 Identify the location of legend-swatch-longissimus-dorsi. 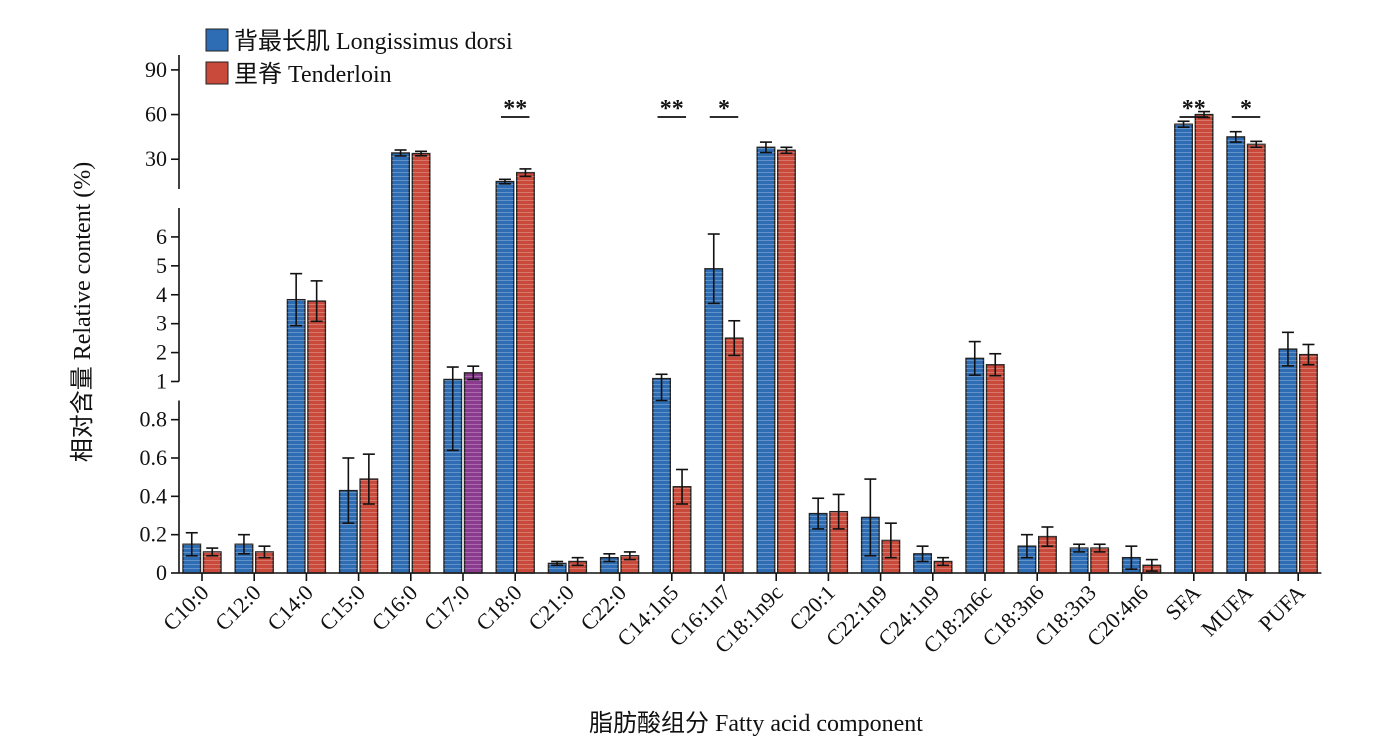
(217, 40).